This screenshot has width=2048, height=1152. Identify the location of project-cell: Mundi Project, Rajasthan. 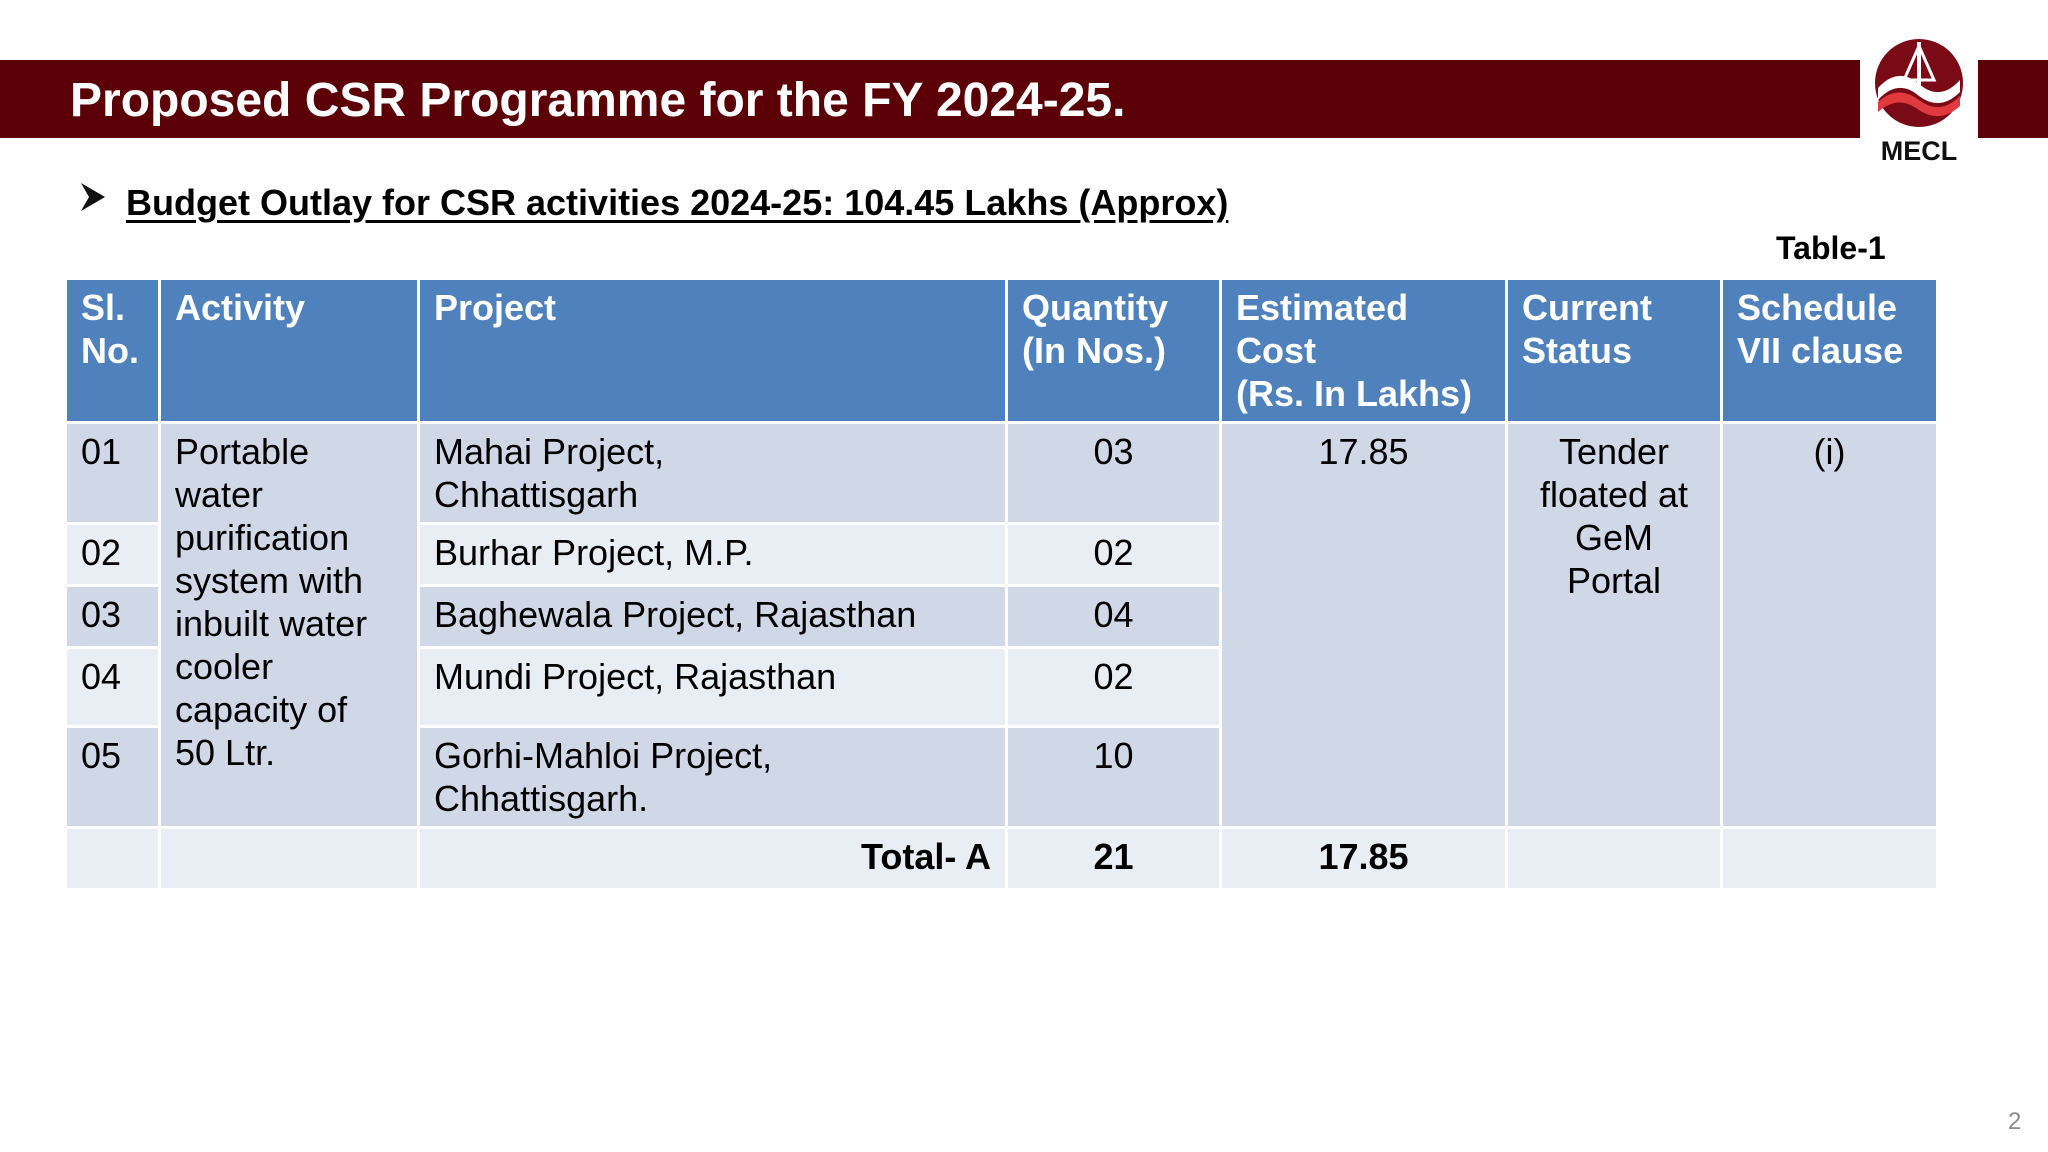
(712, 687).